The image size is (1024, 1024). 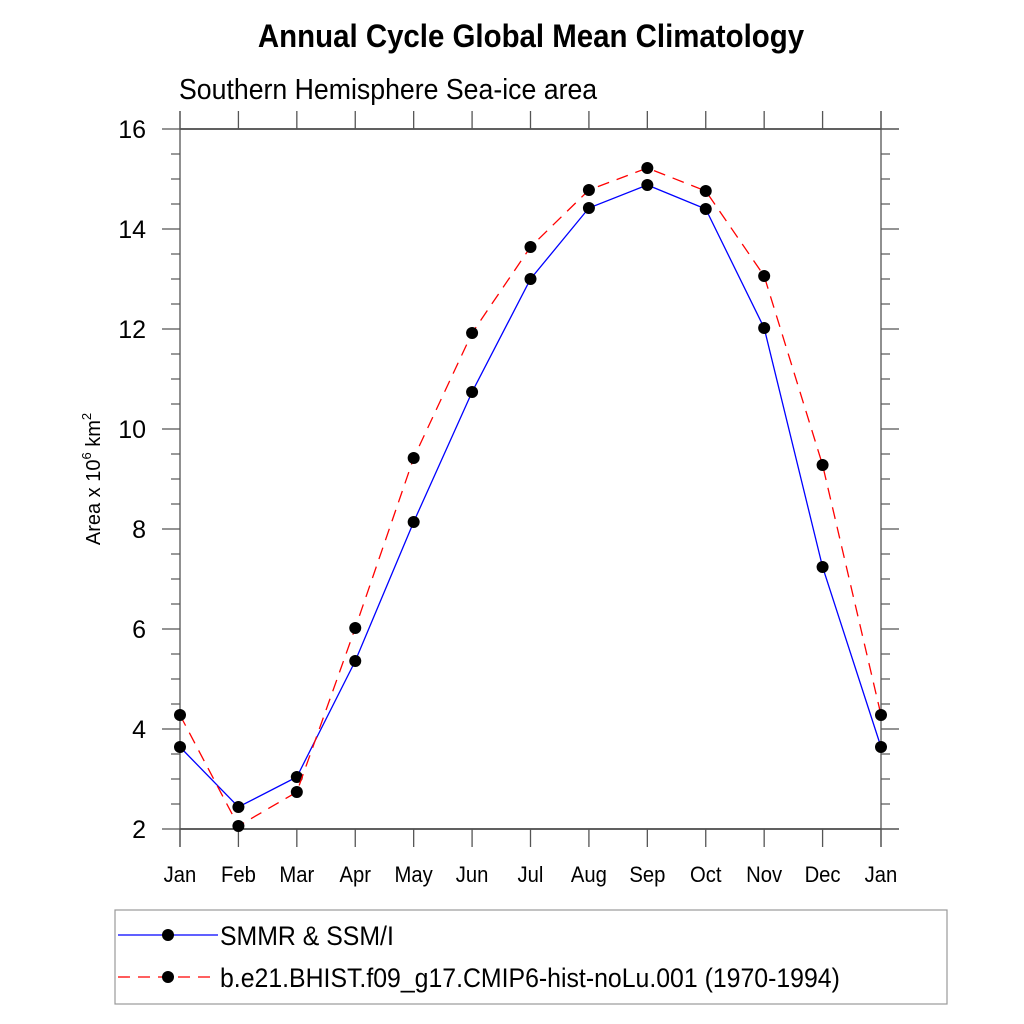 I want to click on x-tick-label: Apr, so click(x=355, y=875).